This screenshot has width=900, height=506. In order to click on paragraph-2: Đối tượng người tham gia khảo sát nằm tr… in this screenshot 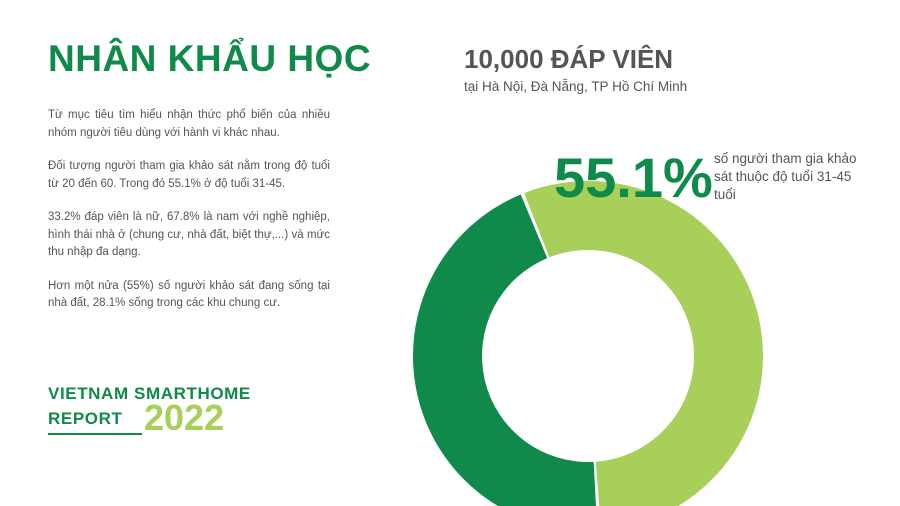, I will do `click(189, 175)`.